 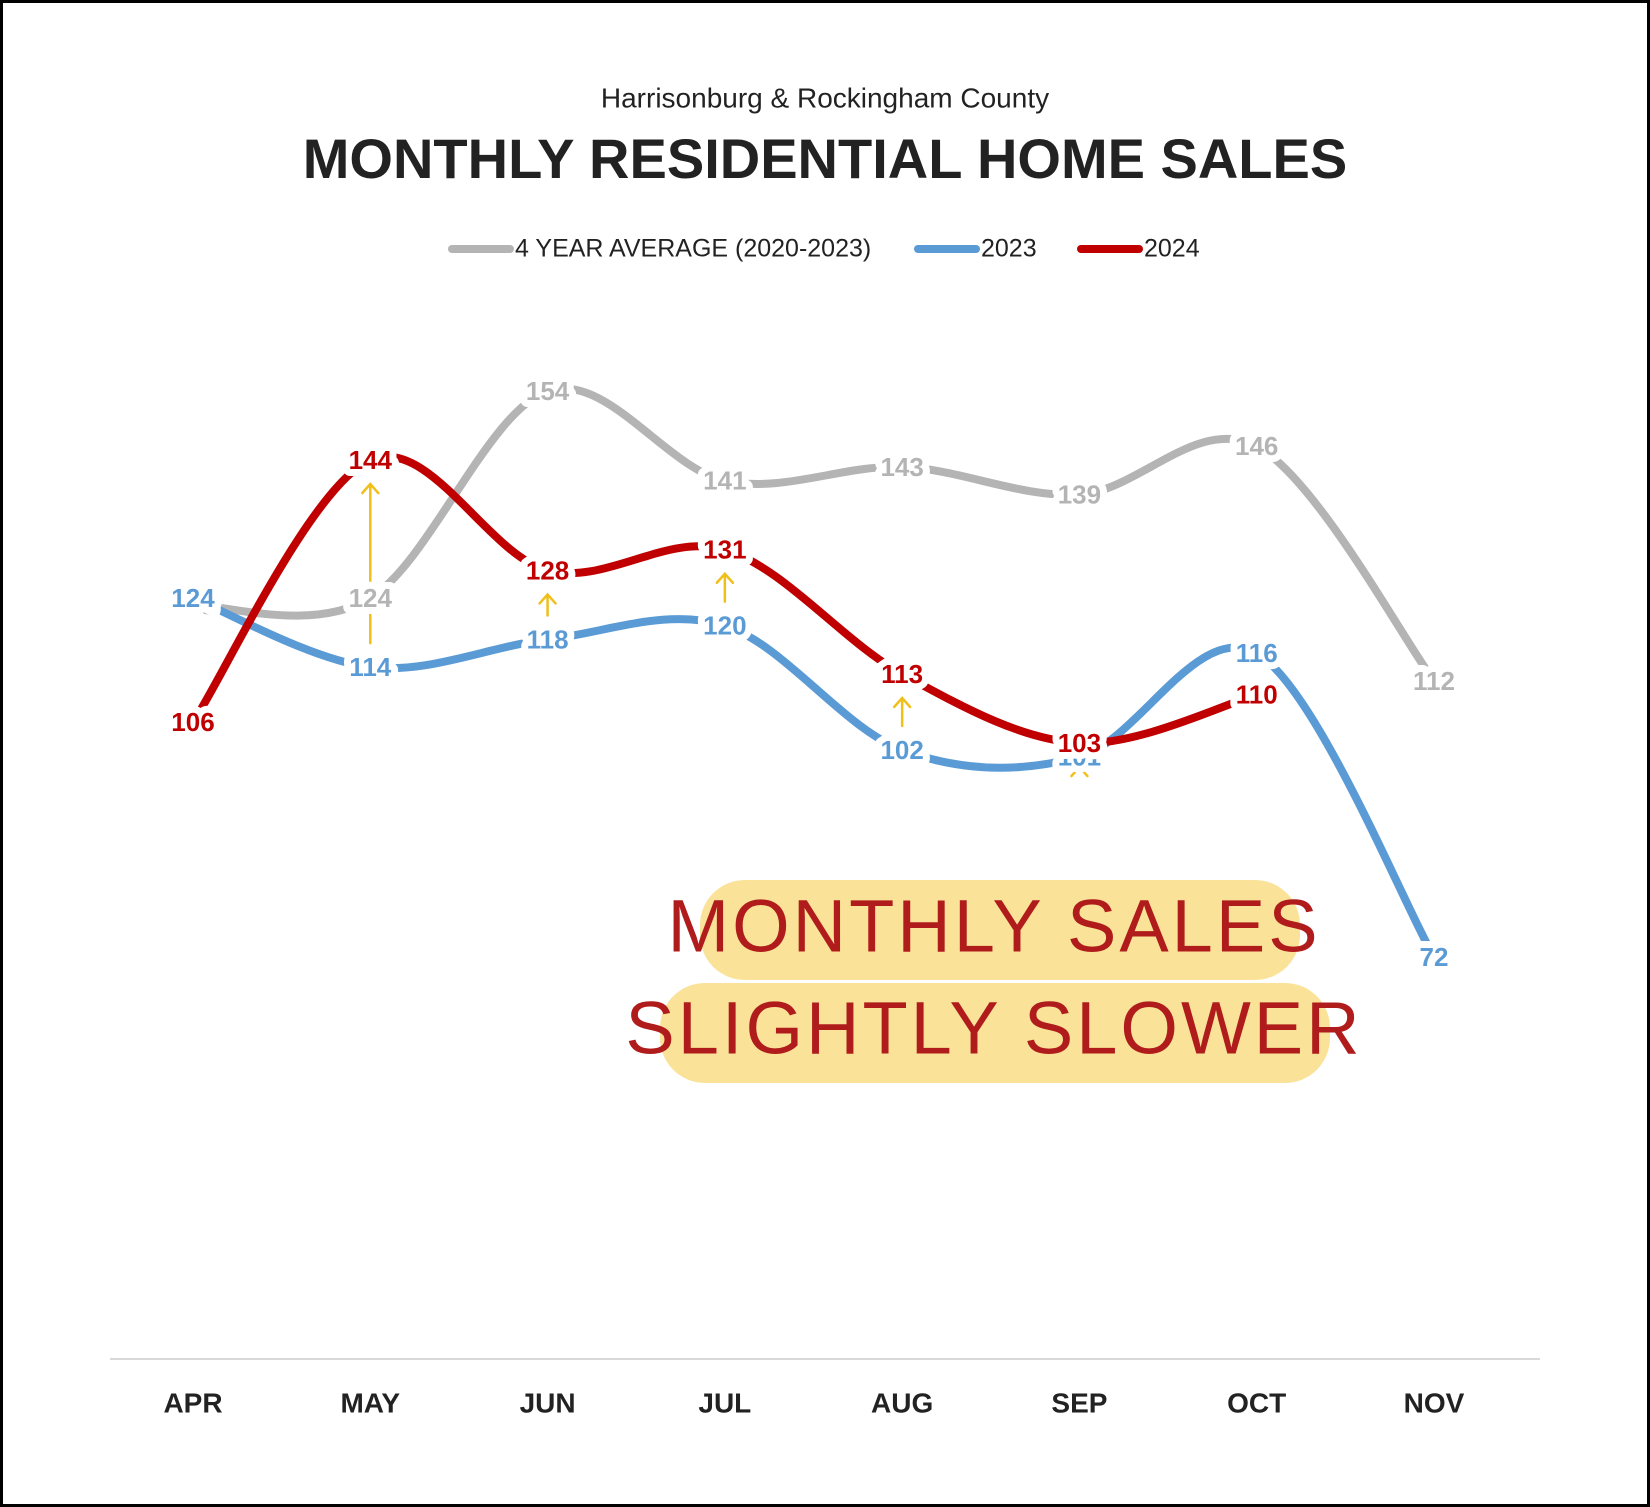 I want to click on annotation-text: SLIGHTLY SLOWER, so click(x=993, y=1028).